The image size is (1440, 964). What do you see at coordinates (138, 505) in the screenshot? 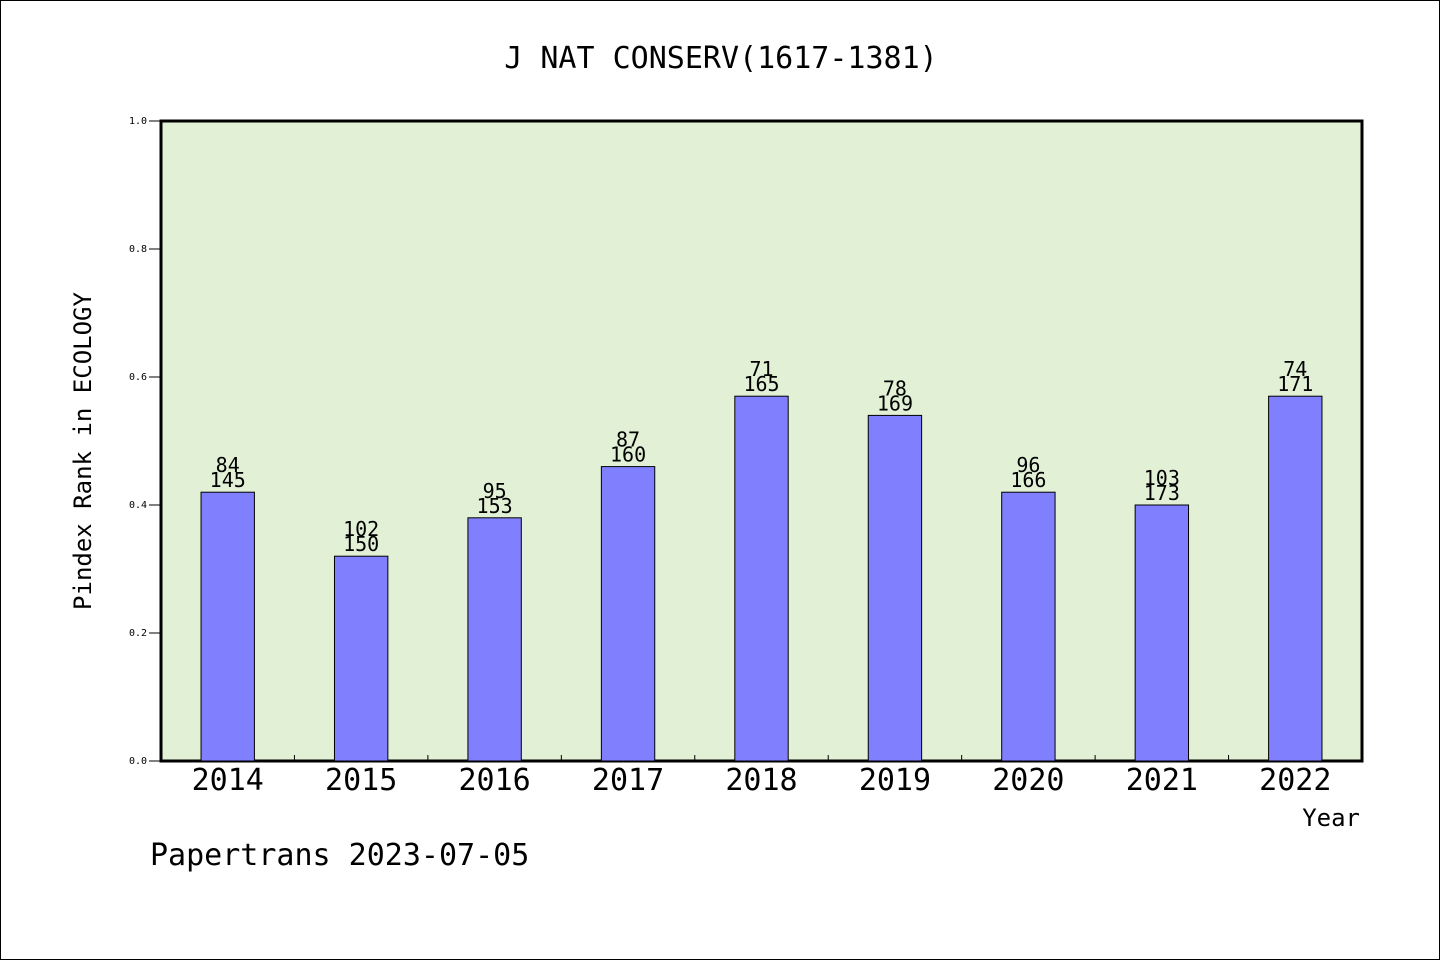
I see `y-tick-label: 0.4` at bounding box center [138, 505].